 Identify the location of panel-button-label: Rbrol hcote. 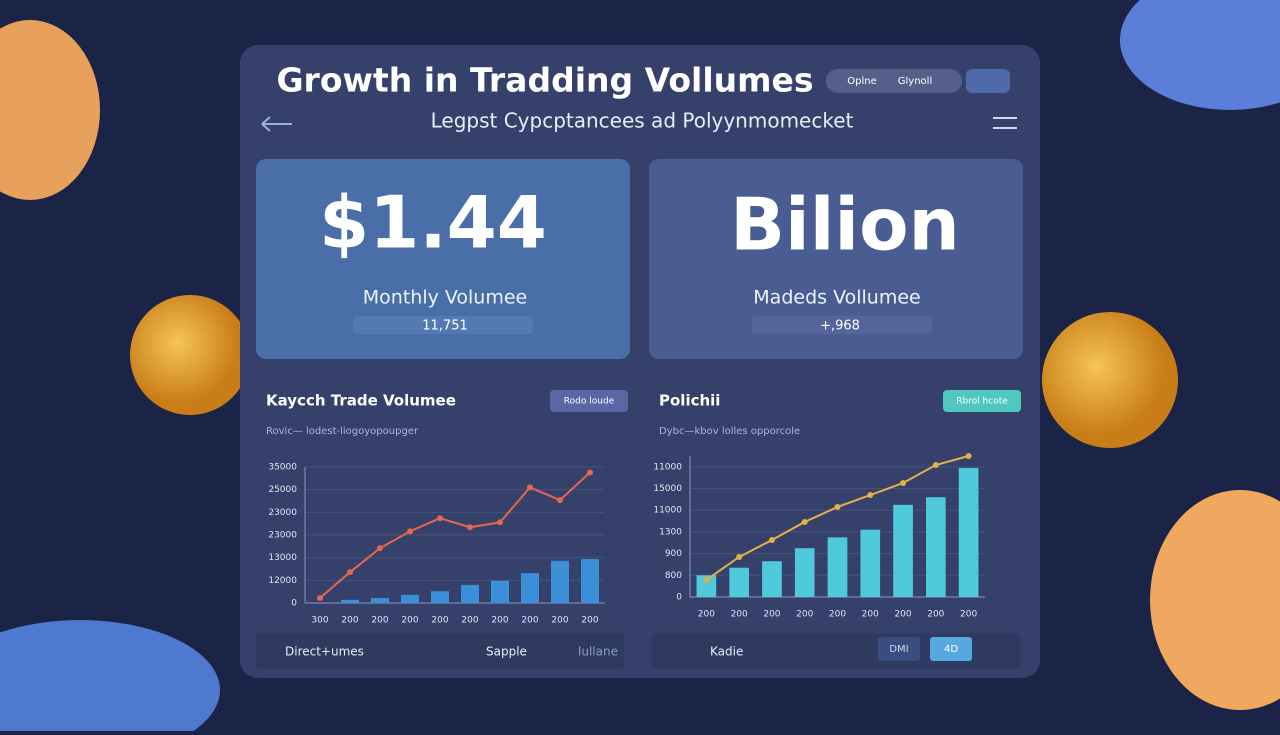
(982, 402).